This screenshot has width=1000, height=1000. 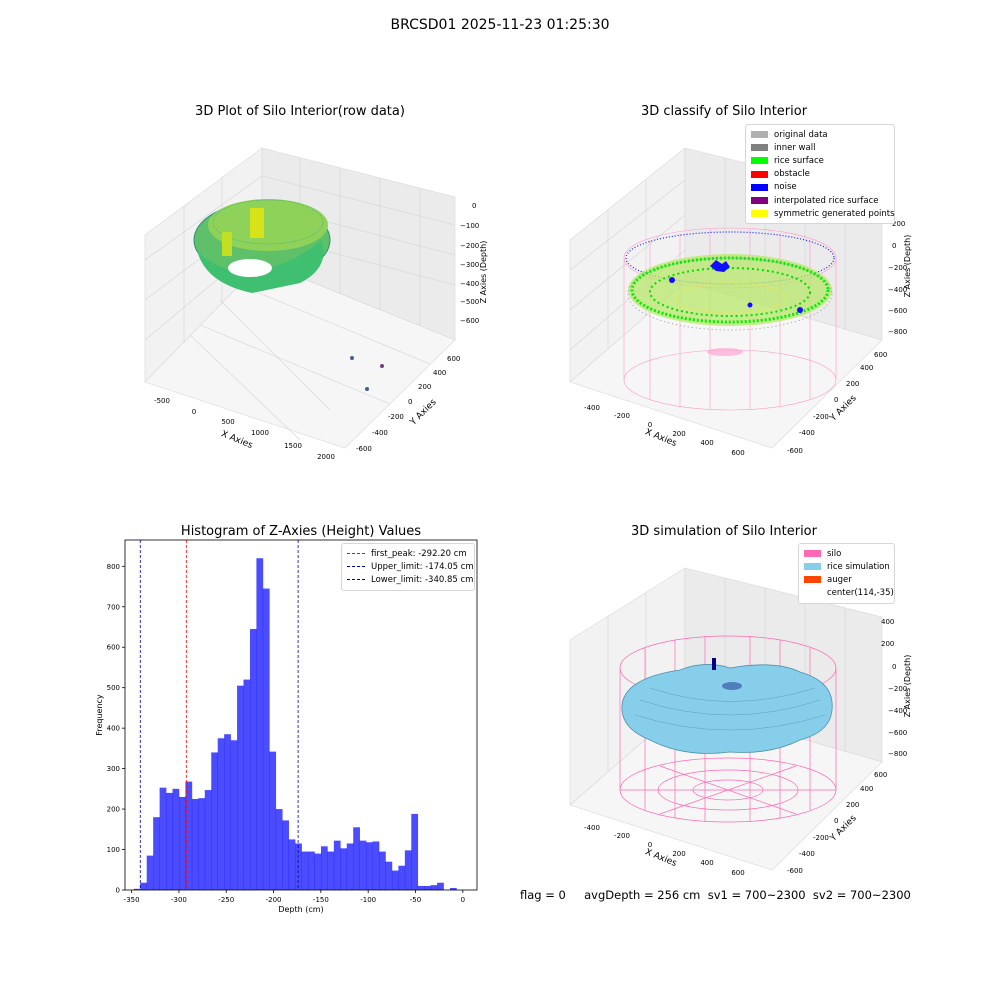 I want to click on p2-xtick: 600, so click(x=737, y=453).